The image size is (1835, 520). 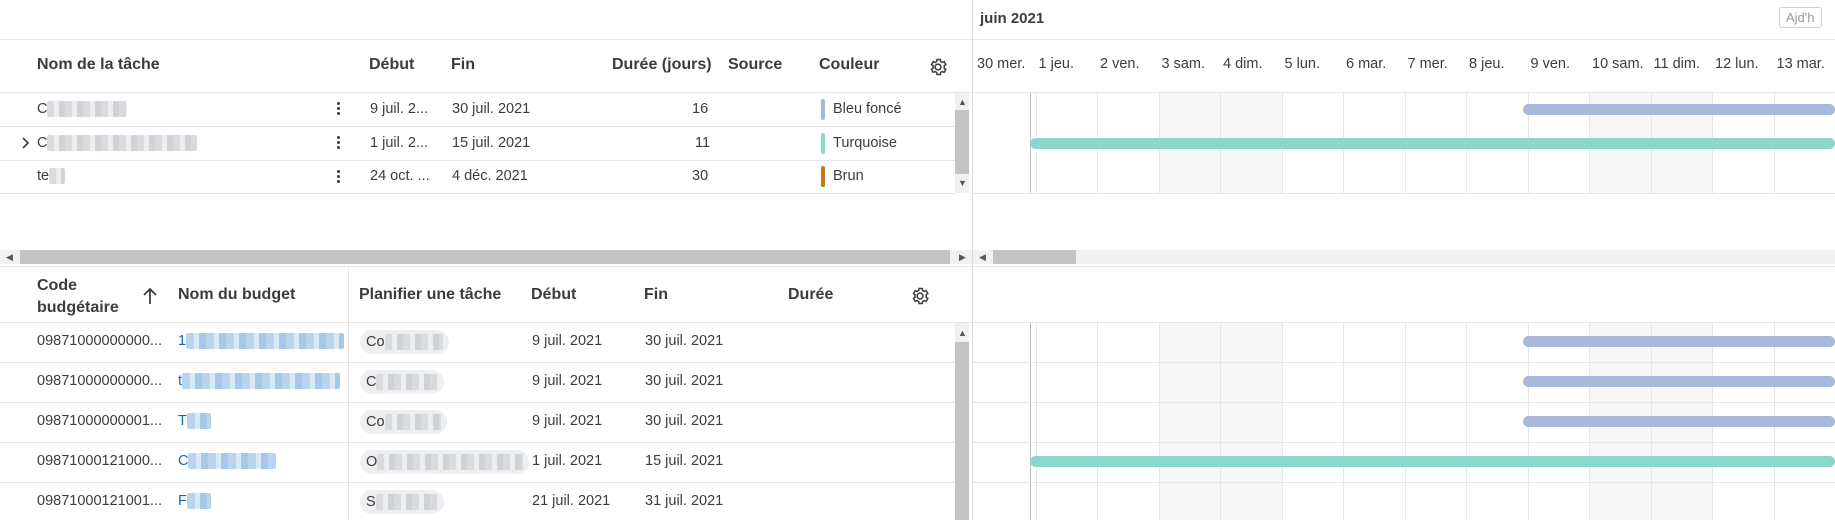 What do you see at coordinates (402, 502) in the screenshot?
I see `task-chip: S` at bounding box center [402, 502].